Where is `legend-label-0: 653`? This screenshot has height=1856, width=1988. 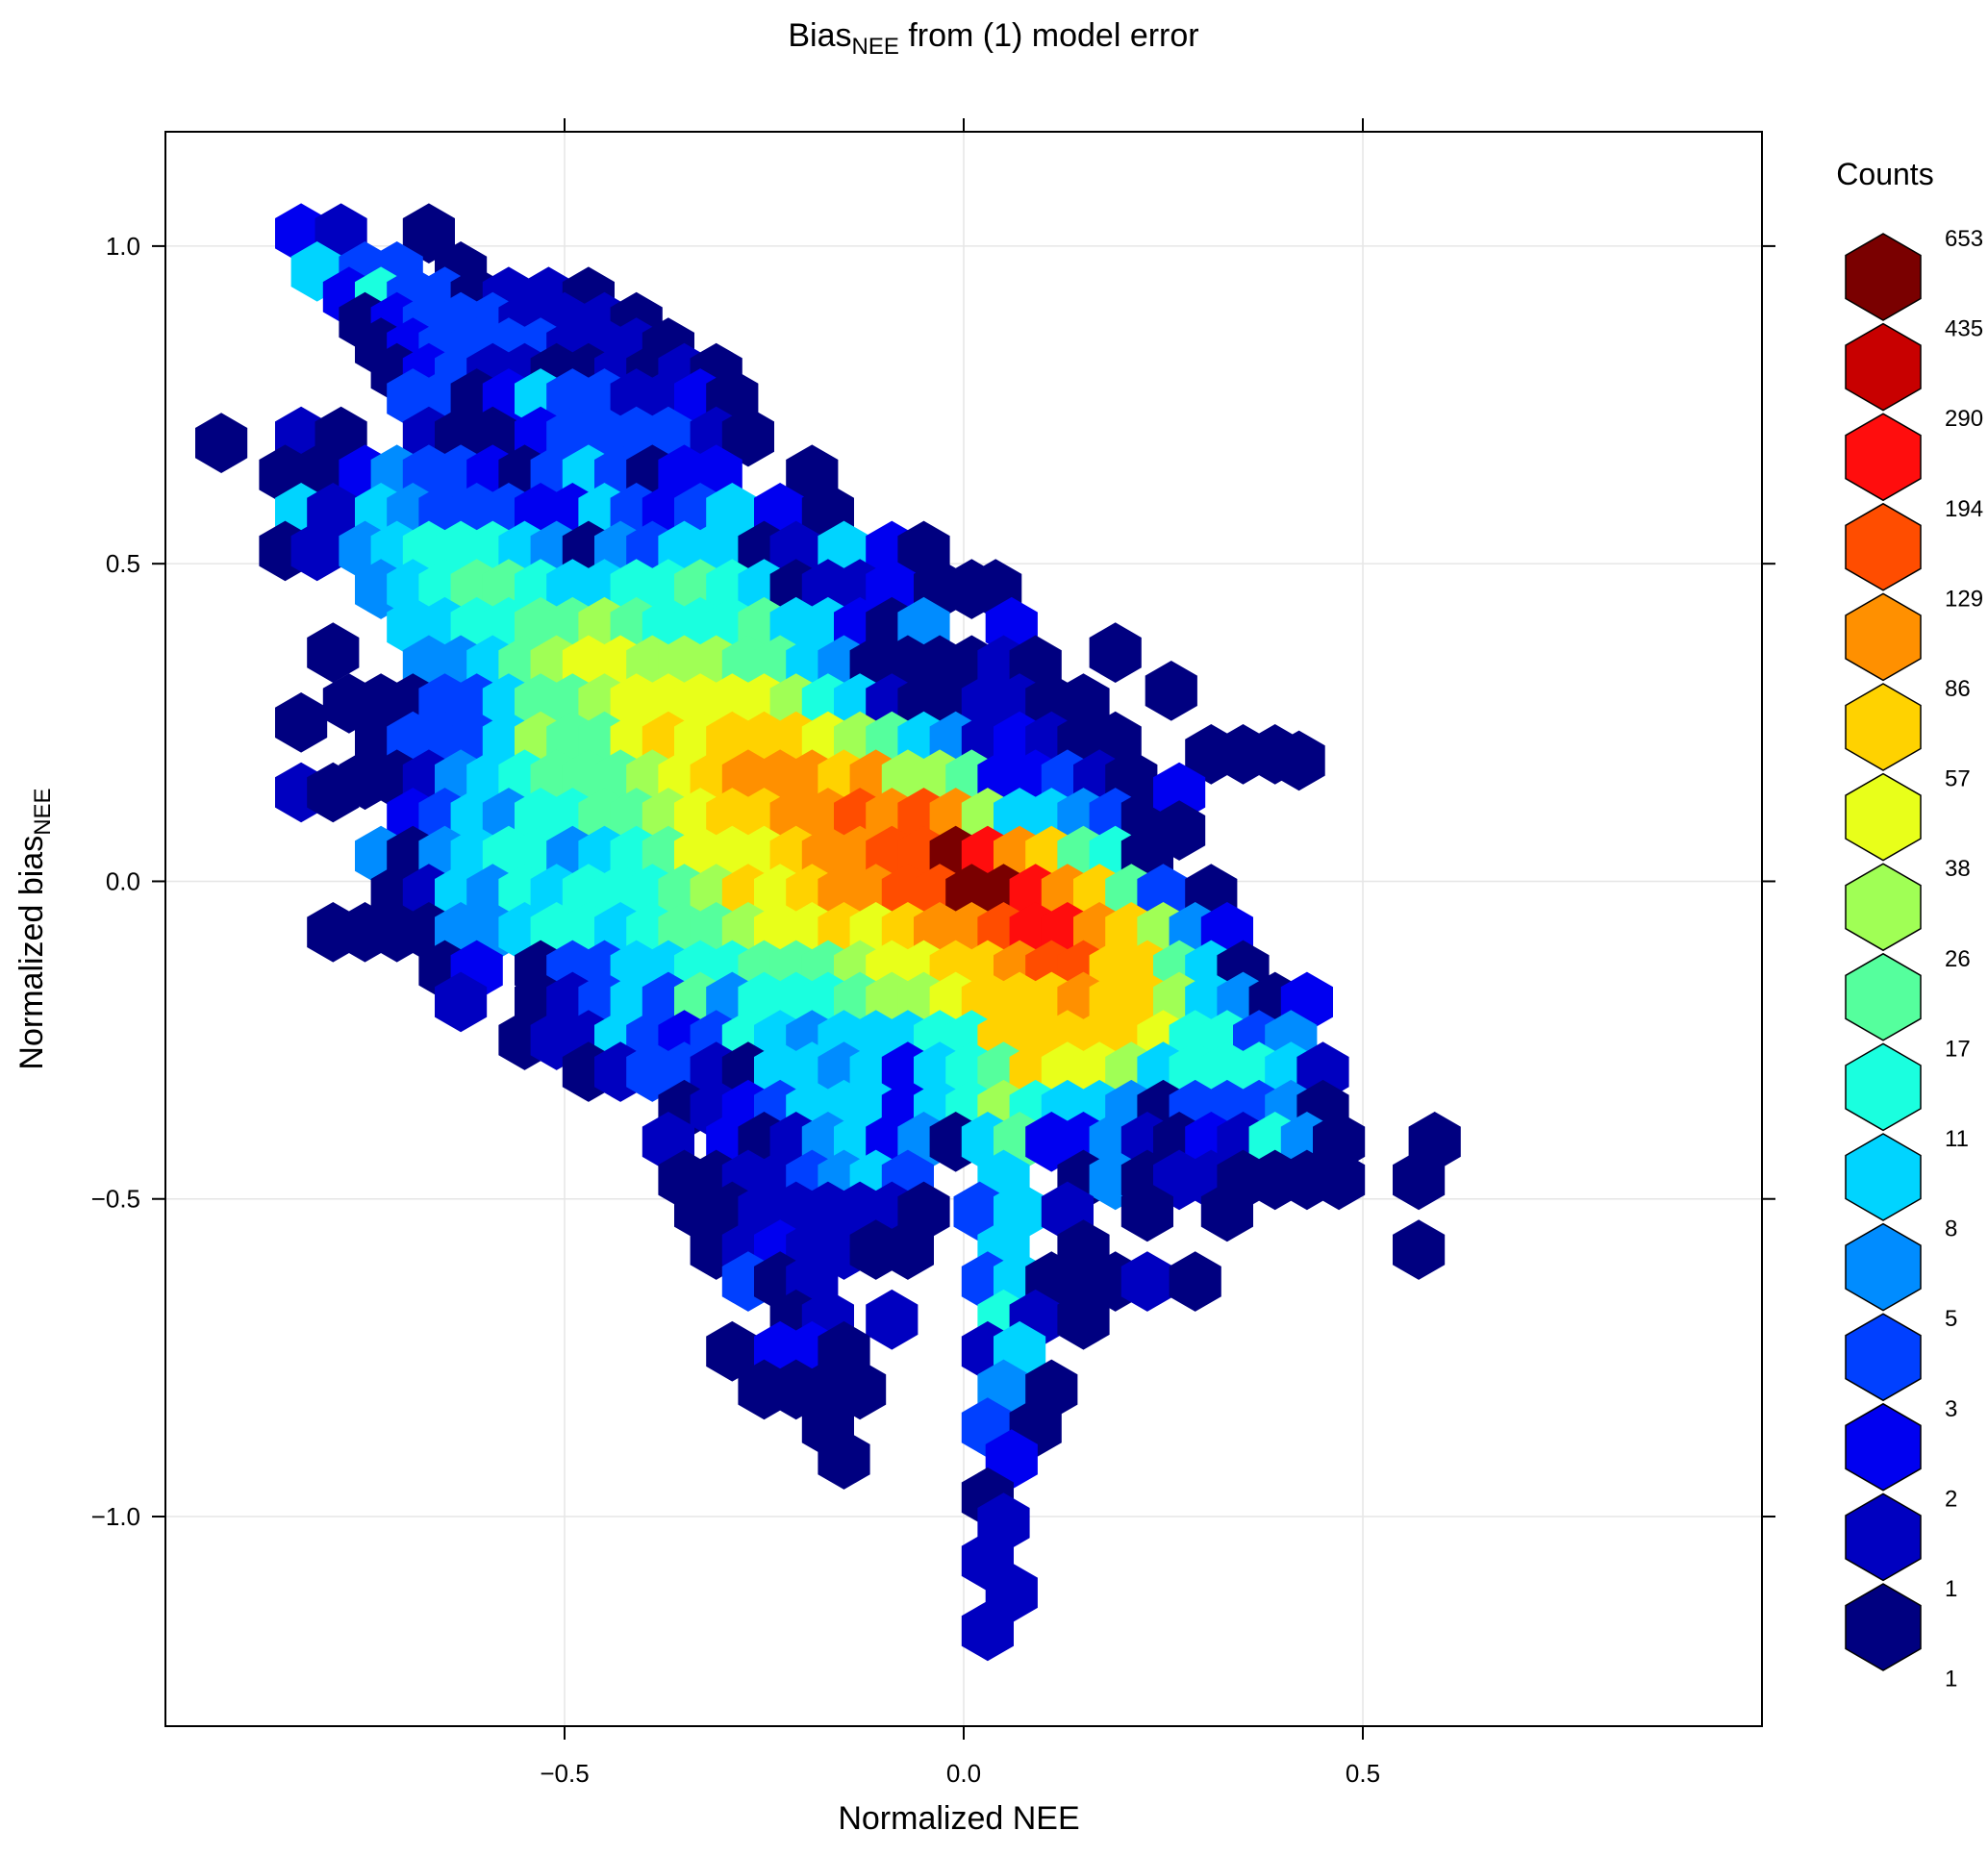 legend-label-0: 653 is located at coordinates (1964, 239).